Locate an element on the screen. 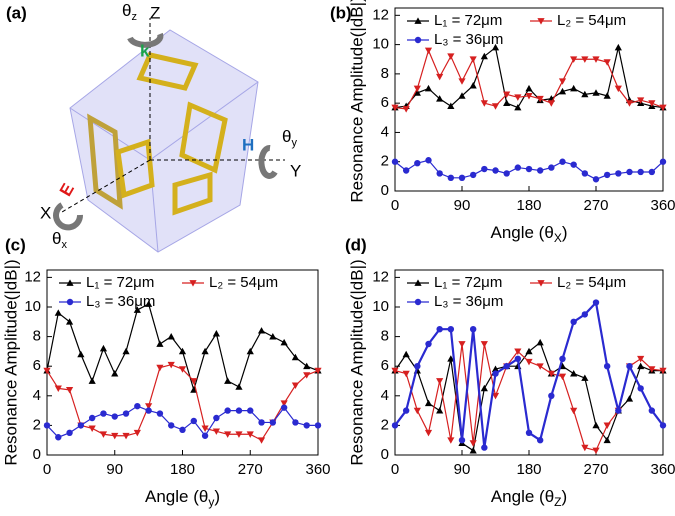 The width and height of the screenshot is (675, 516). k-vector: k is located at coordinates (145, 50).